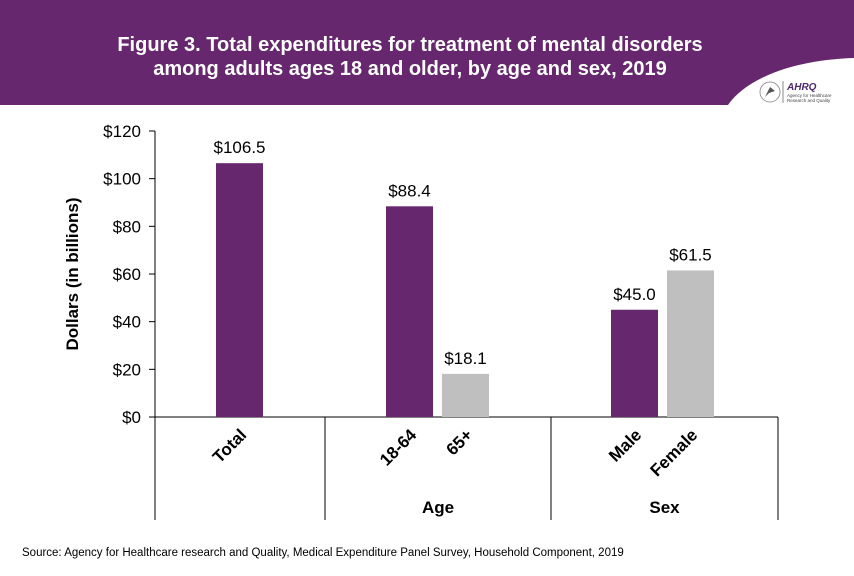 The width and height of the screenshot is (854, 576). I want to click on y-tick-label: $20, so click(127, 369).